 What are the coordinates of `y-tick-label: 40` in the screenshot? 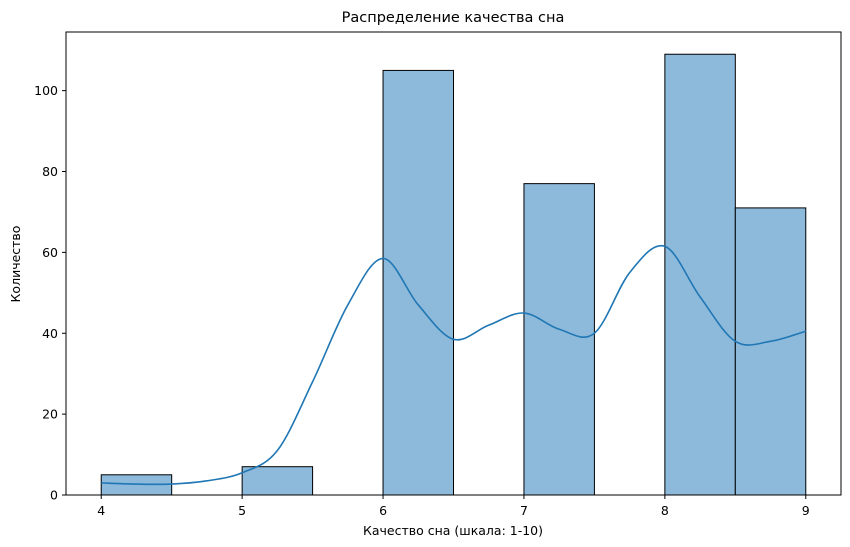 It's located at (50, 333).